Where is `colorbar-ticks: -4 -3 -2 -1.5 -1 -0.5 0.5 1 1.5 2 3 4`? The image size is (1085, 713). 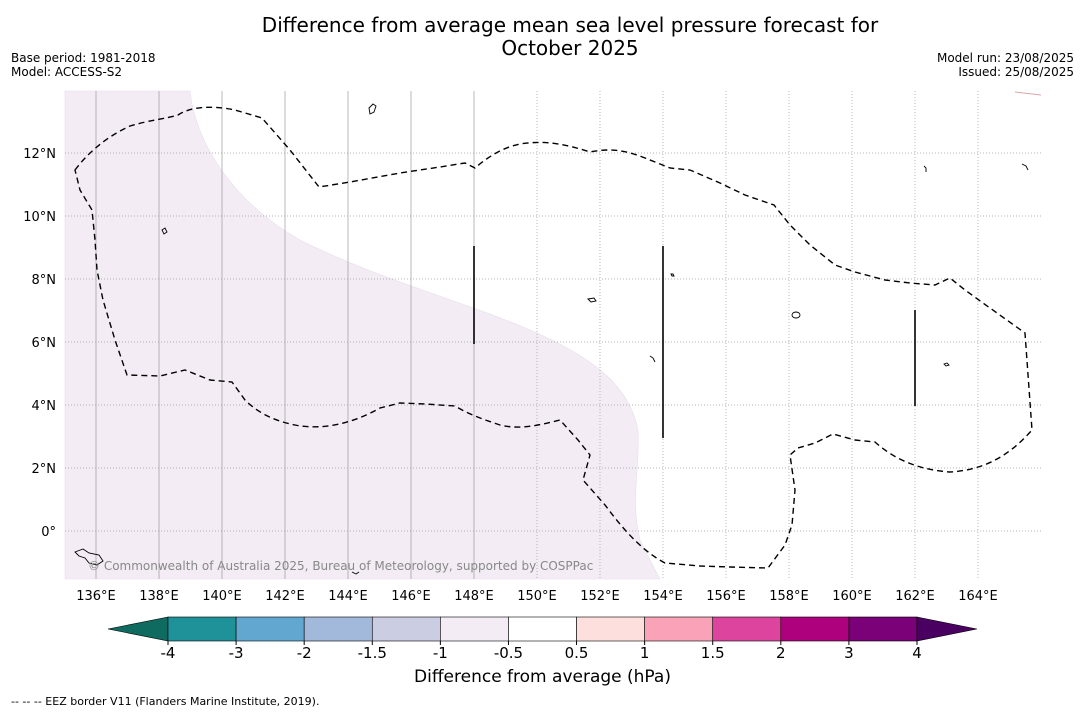 colorbar-ticks: -4 -3 -2 -1.5 -1 -0.5 0.5 1 1.5 2 3 4 is located at coordinates (541, 651).